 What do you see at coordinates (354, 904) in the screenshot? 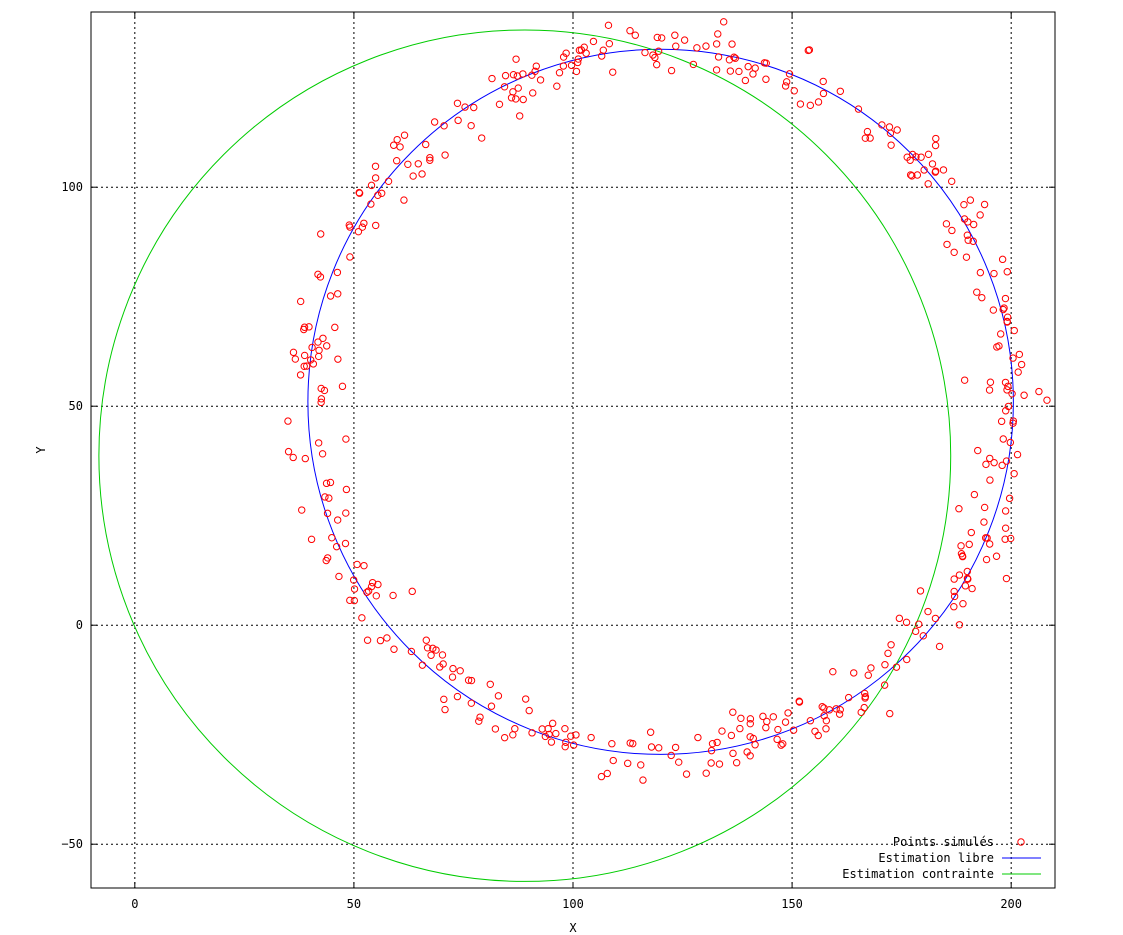
I see `x-tick-label: 50` at bounding box center [354, 904].